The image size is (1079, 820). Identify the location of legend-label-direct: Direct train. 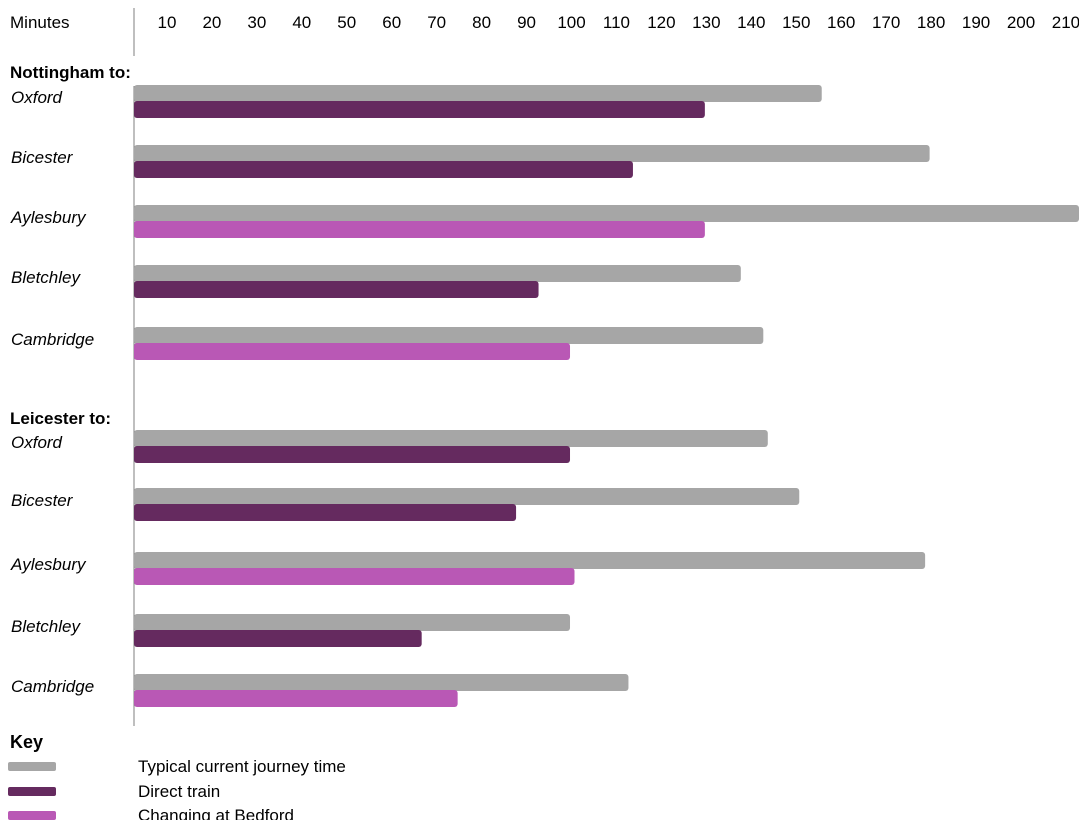
(179, 791).